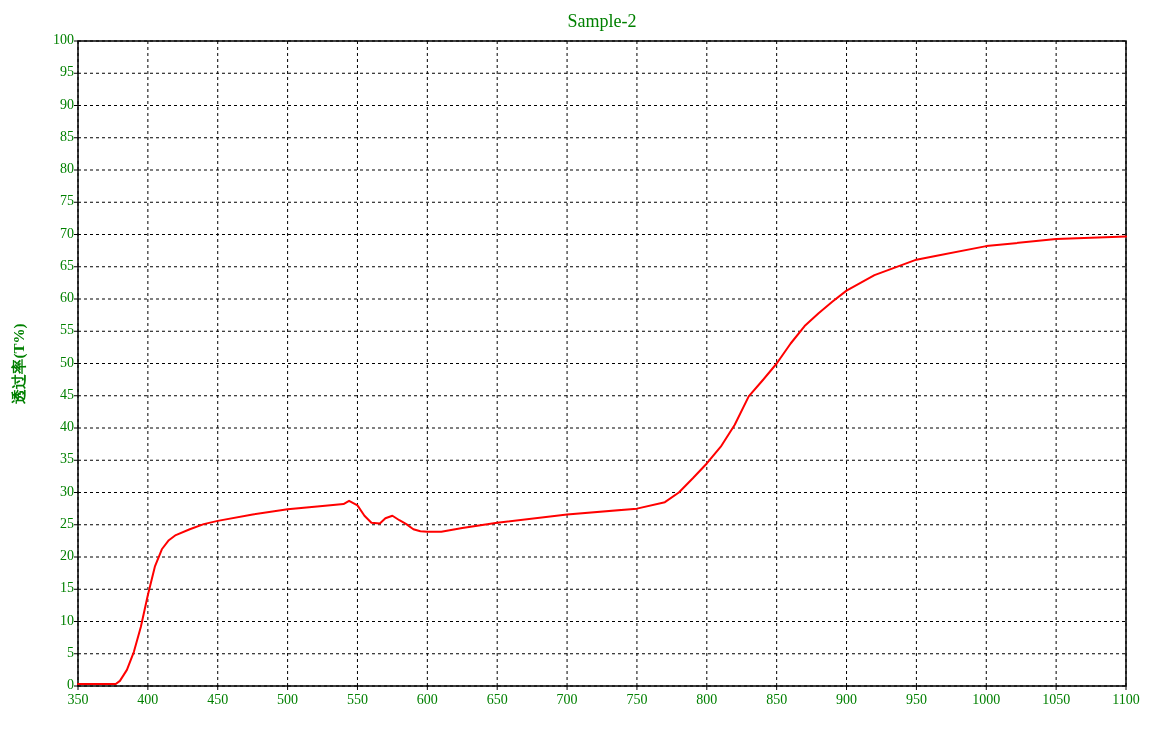  I want to click on x-tick-label: 450, so click(218, 699).